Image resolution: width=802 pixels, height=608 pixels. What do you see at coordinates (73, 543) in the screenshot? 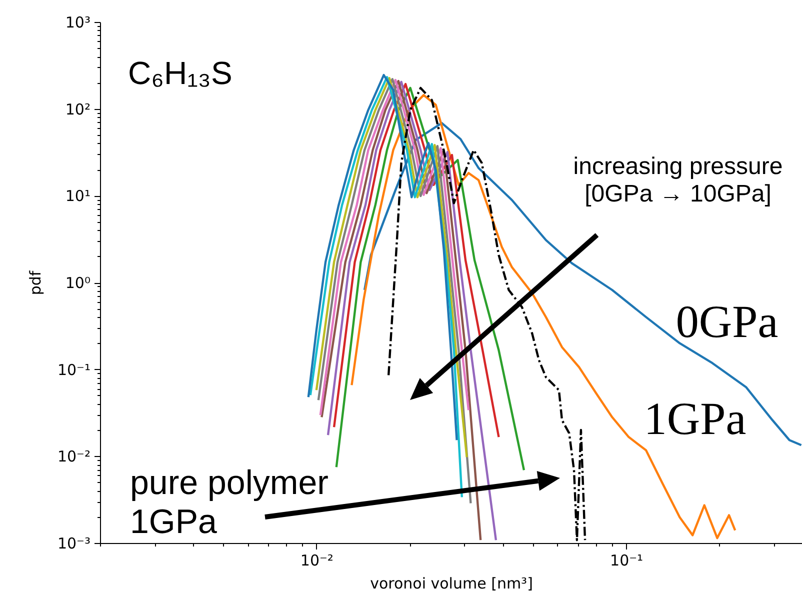
I see `y-tick-label: 10⁻³` at bounding box center [73, 543].